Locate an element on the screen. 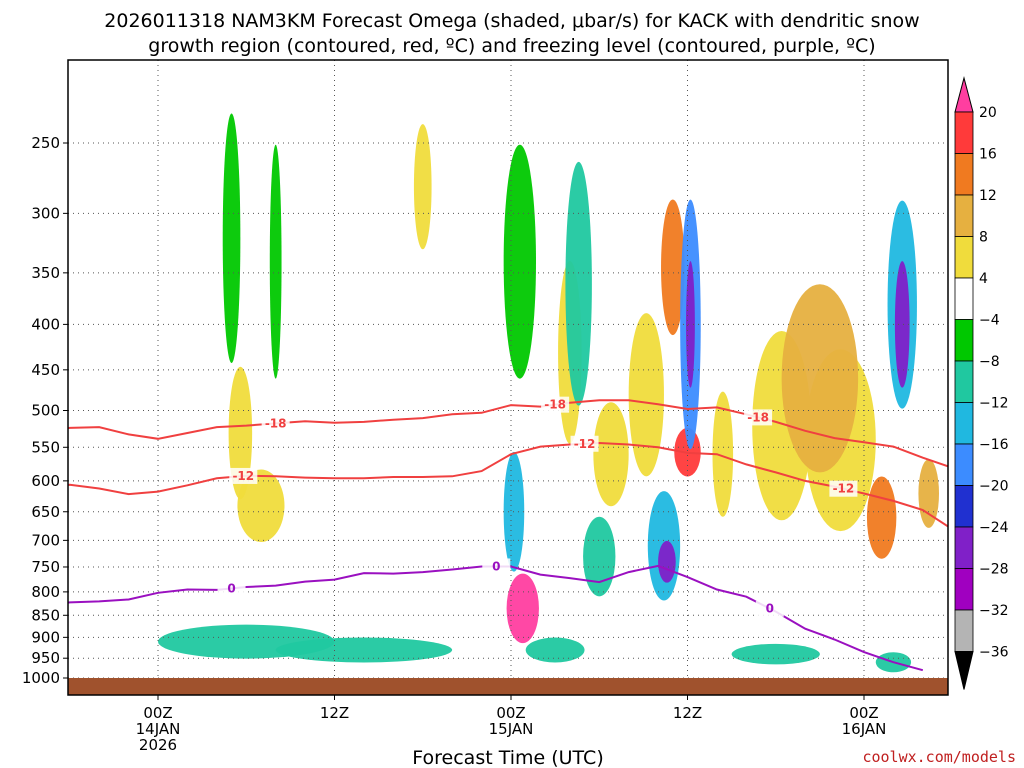 This screenshot has height=768, width=1024. colorbar-label-10: −24 is located at coordinates (994, 528).